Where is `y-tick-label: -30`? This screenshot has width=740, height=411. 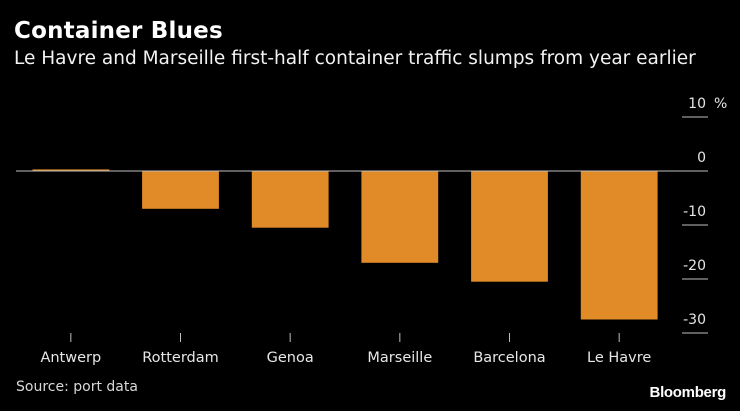
y-tick-label: -30 is located at coordinates (694, 320).